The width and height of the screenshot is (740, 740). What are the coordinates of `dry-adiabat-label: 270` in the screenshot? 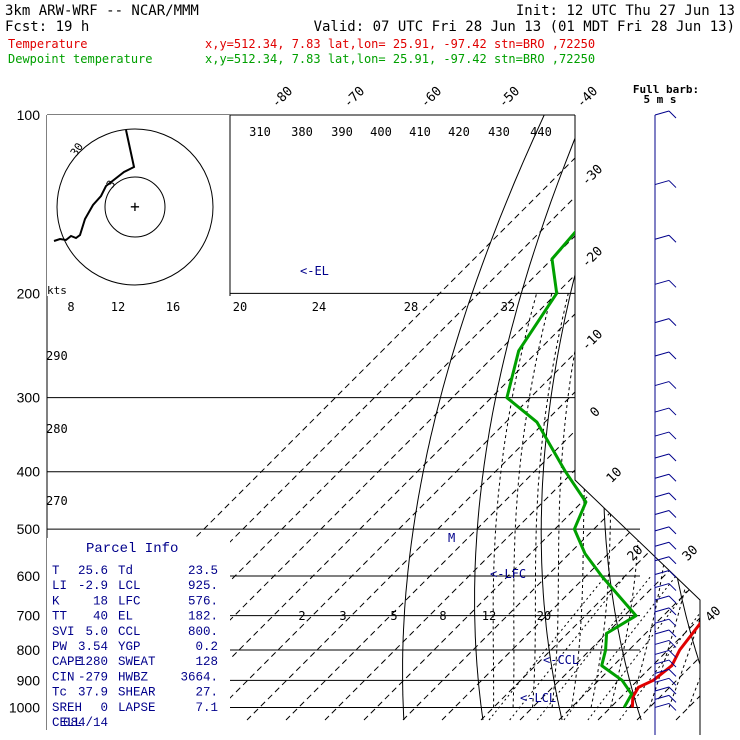 It's located at (57, 501).